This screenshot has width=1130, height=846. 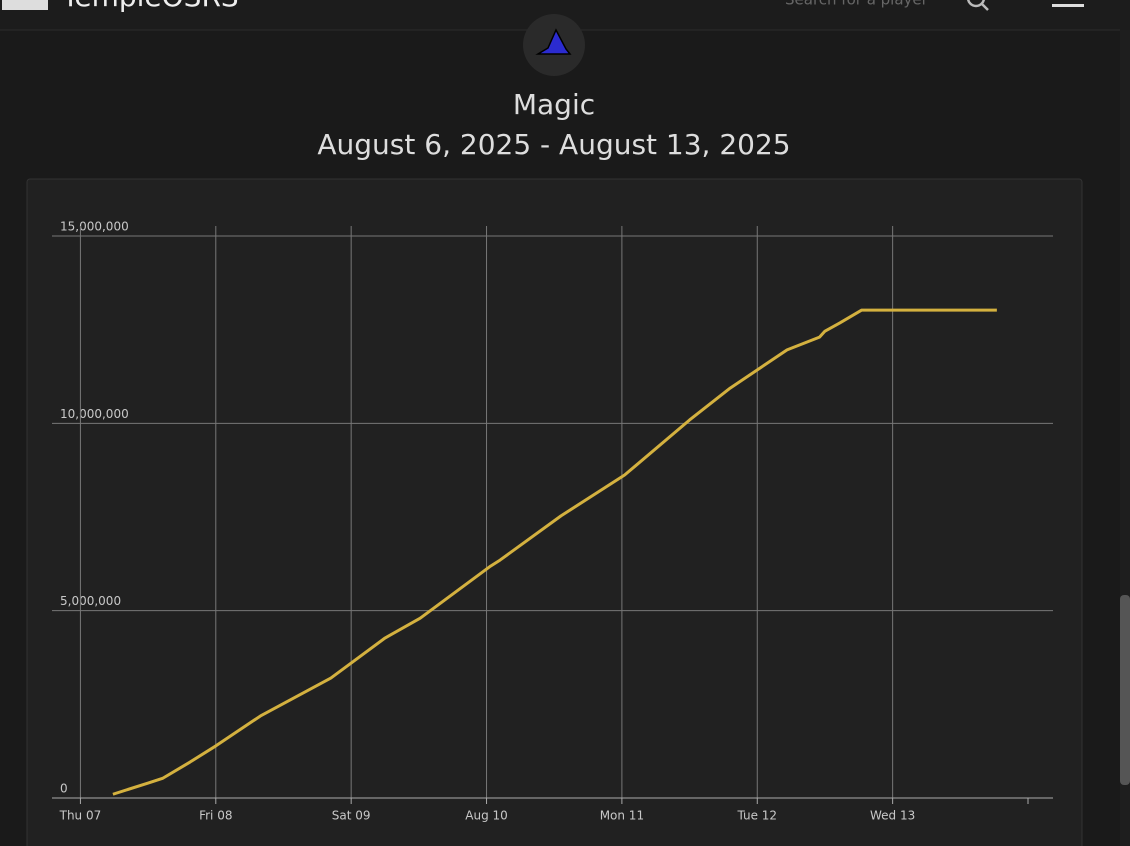 I want to click on menu-button, so click(x=1068, y=5).